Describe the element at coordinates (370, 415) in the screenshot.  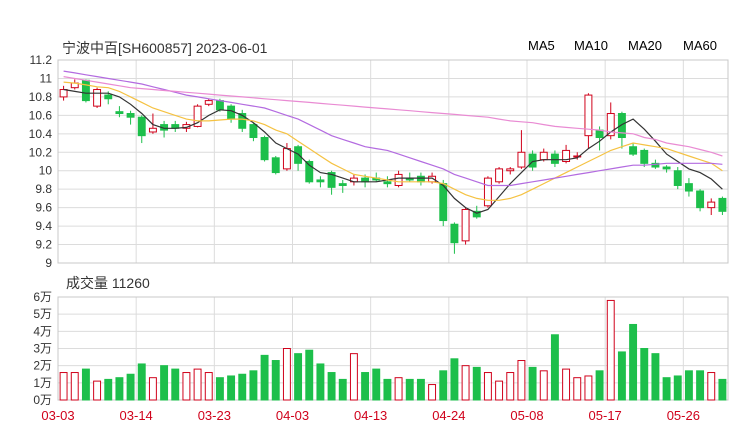
I see `date-tick-label: 04-13` at that location.